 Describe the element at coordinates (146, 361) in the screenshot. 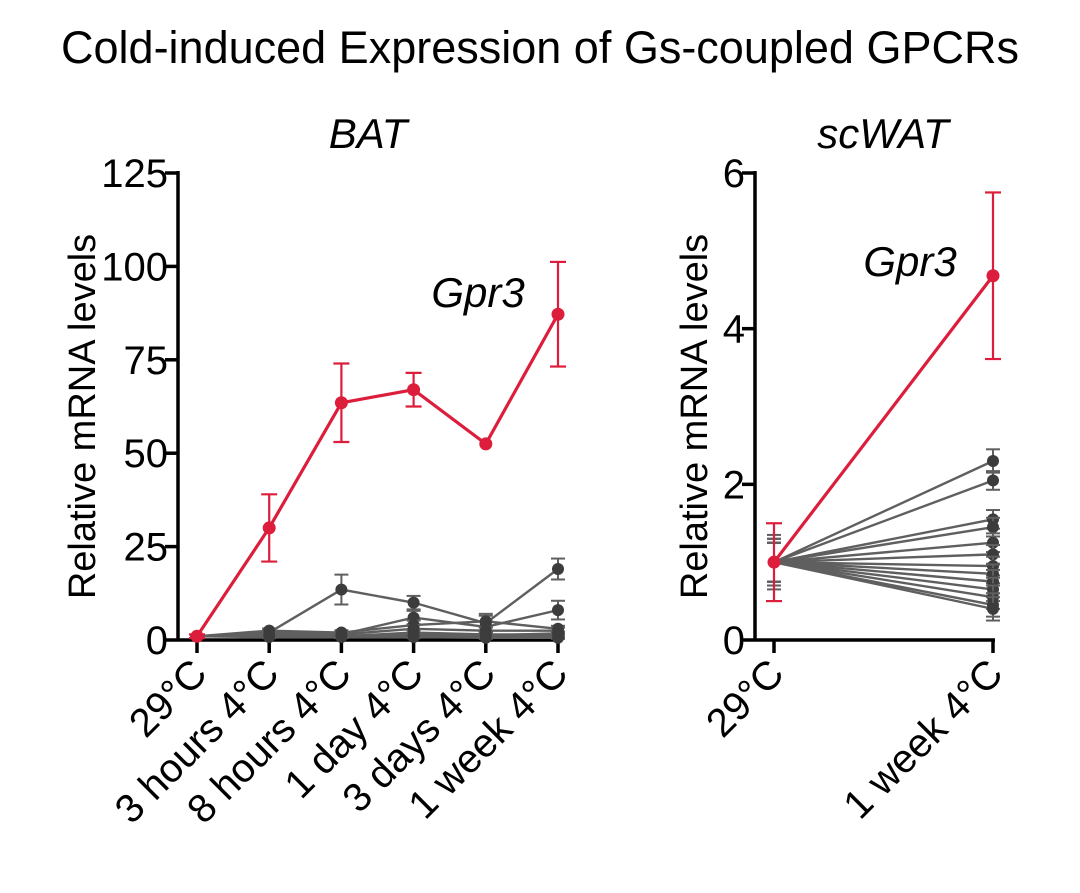

I see `bat-y-tick-label: 75` at that location.